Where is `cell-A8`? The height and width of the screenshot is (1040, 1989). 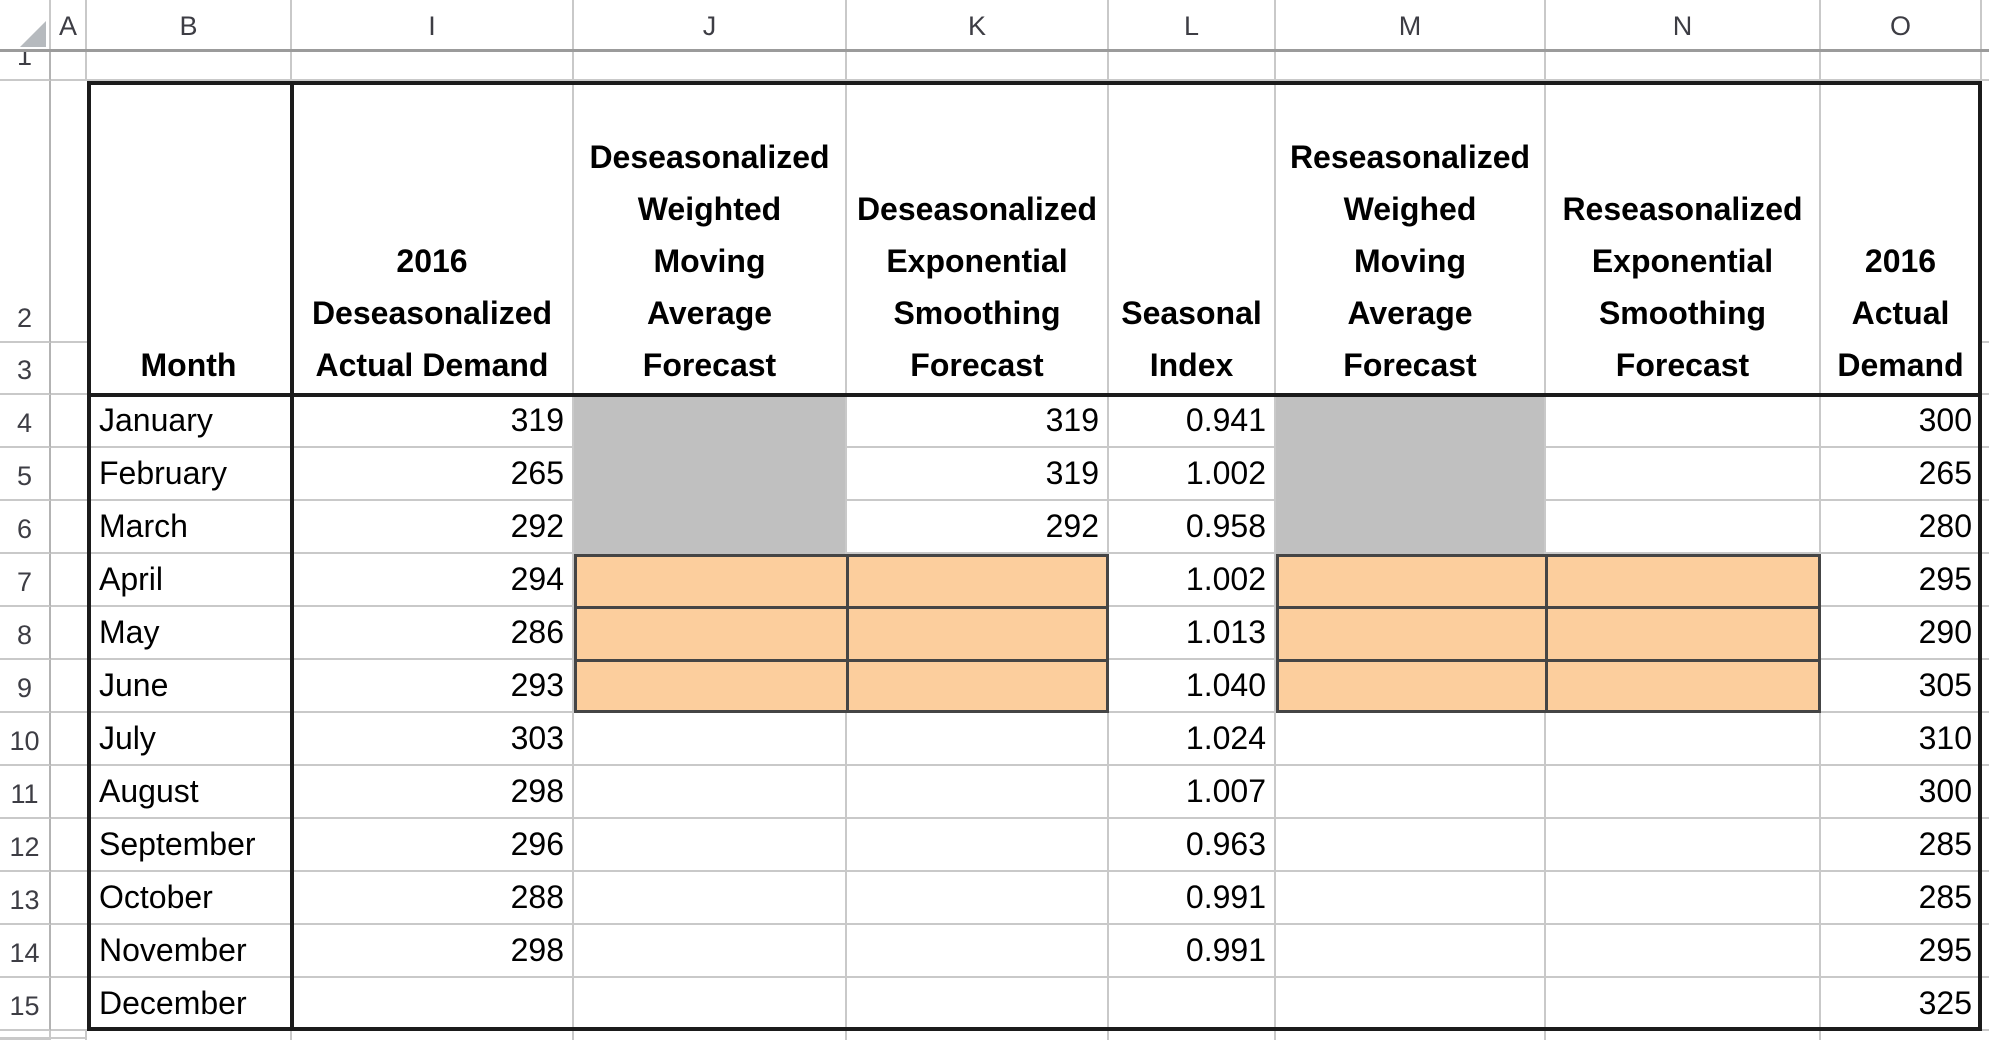
cell-A8 is located at coordinates (69, 633).